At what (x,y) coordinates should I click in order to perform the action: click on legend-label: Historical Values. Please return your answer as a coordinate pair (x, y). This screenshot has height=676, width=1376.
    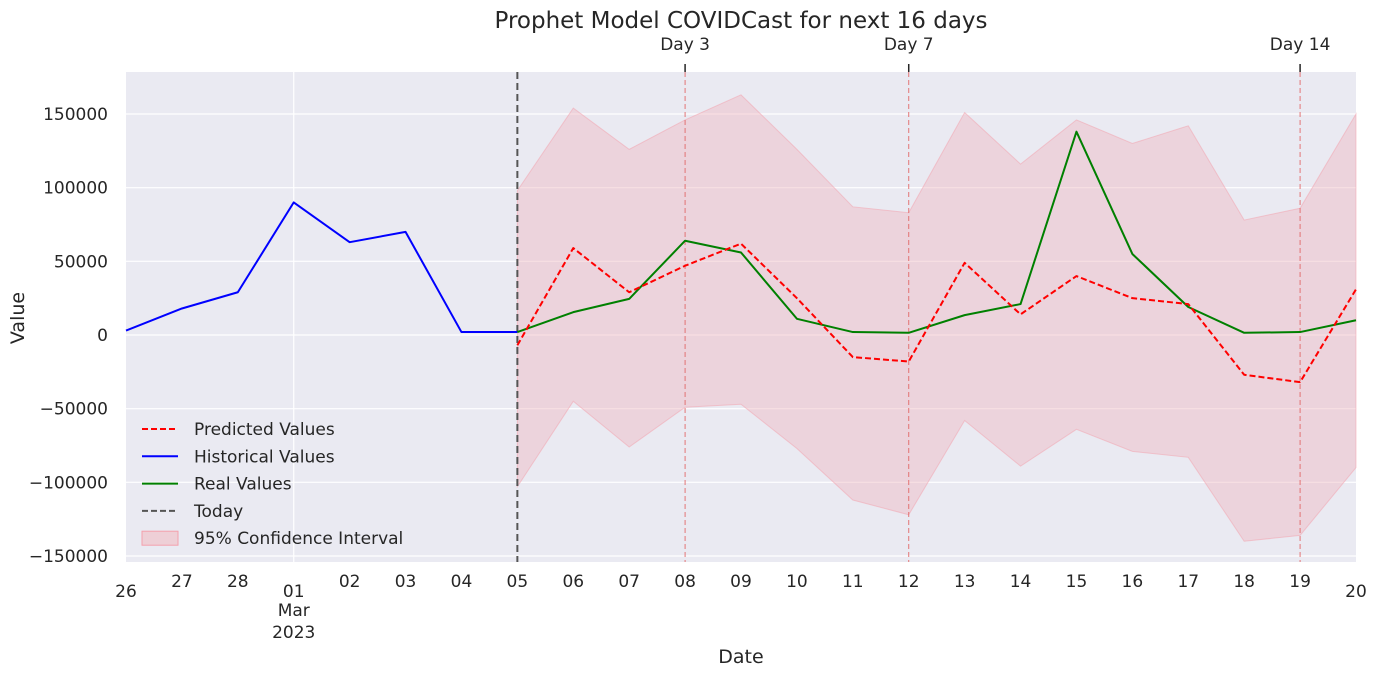
    Looking at the image, I should click on (264, 457).